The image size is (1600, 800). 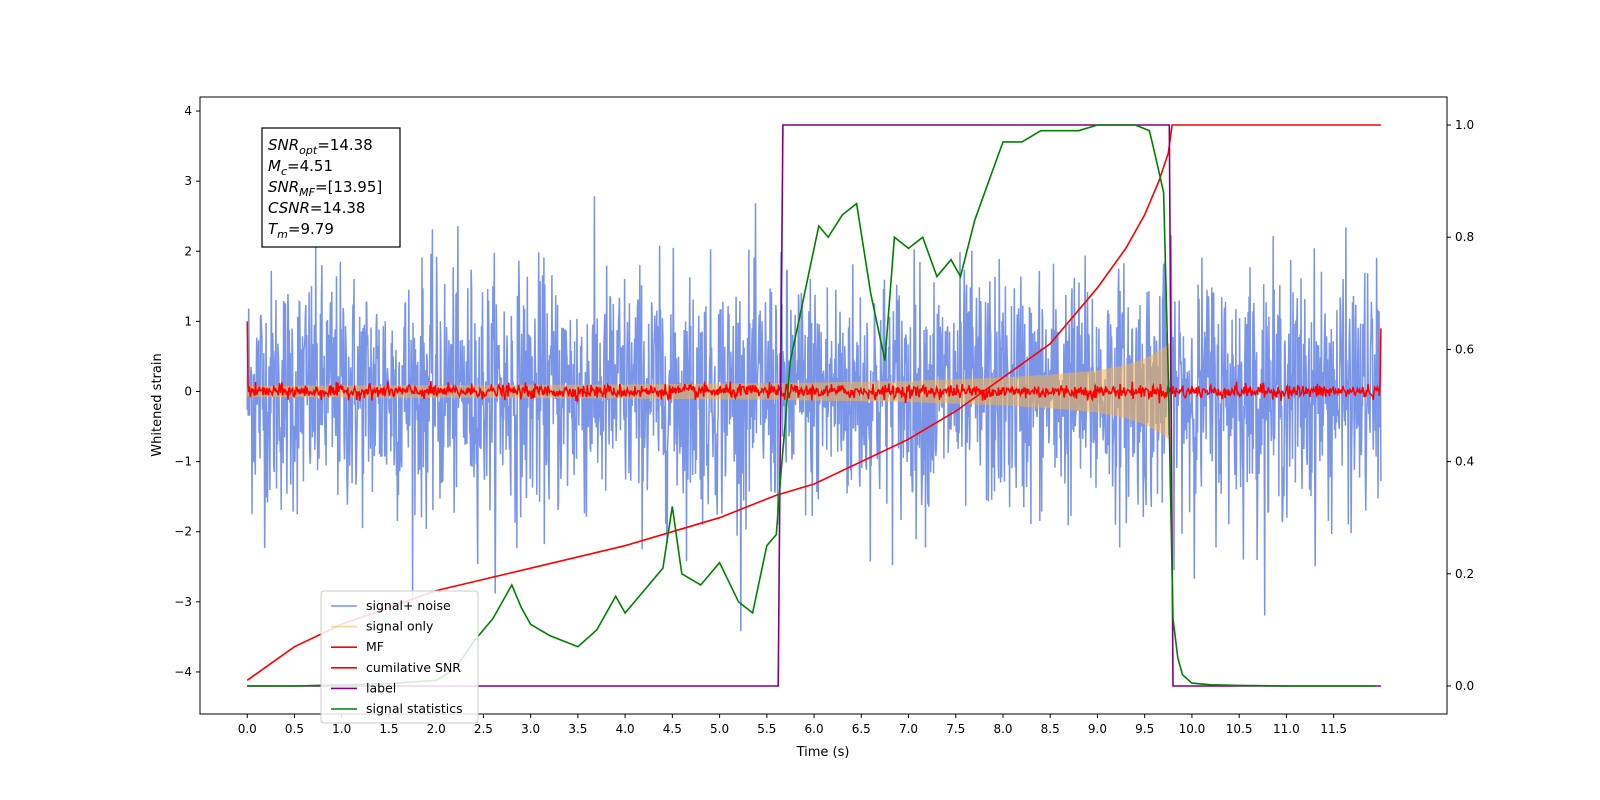 I want to click on x-tick-label: 8.0, so click(x=1002, y=729).